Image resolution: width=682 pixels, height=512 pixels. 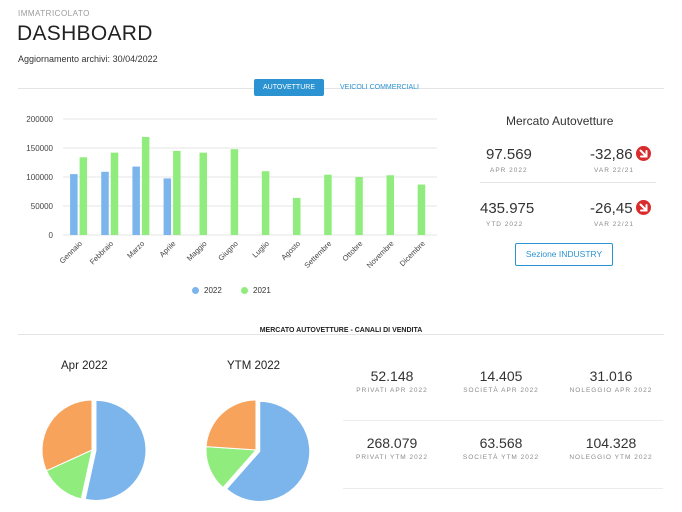 I want to click on y-tick-label: 100000, so click(x=39, y=177).